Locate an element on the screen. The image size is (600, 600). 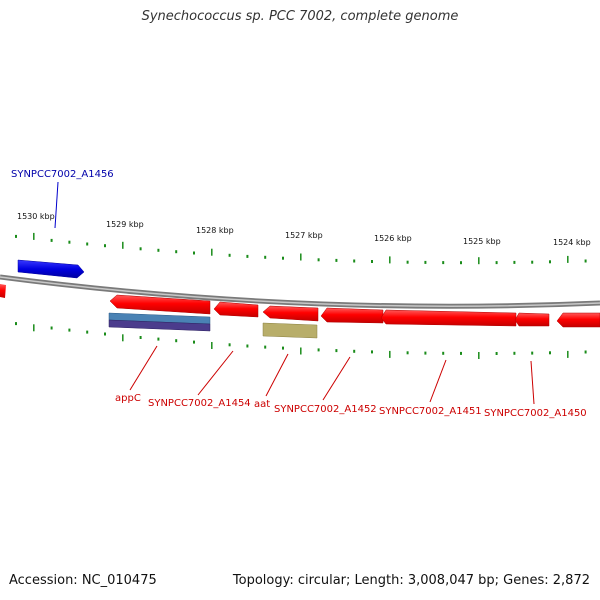
scale-label-1528: 1528 kbp is located at coordinates (215, 230).